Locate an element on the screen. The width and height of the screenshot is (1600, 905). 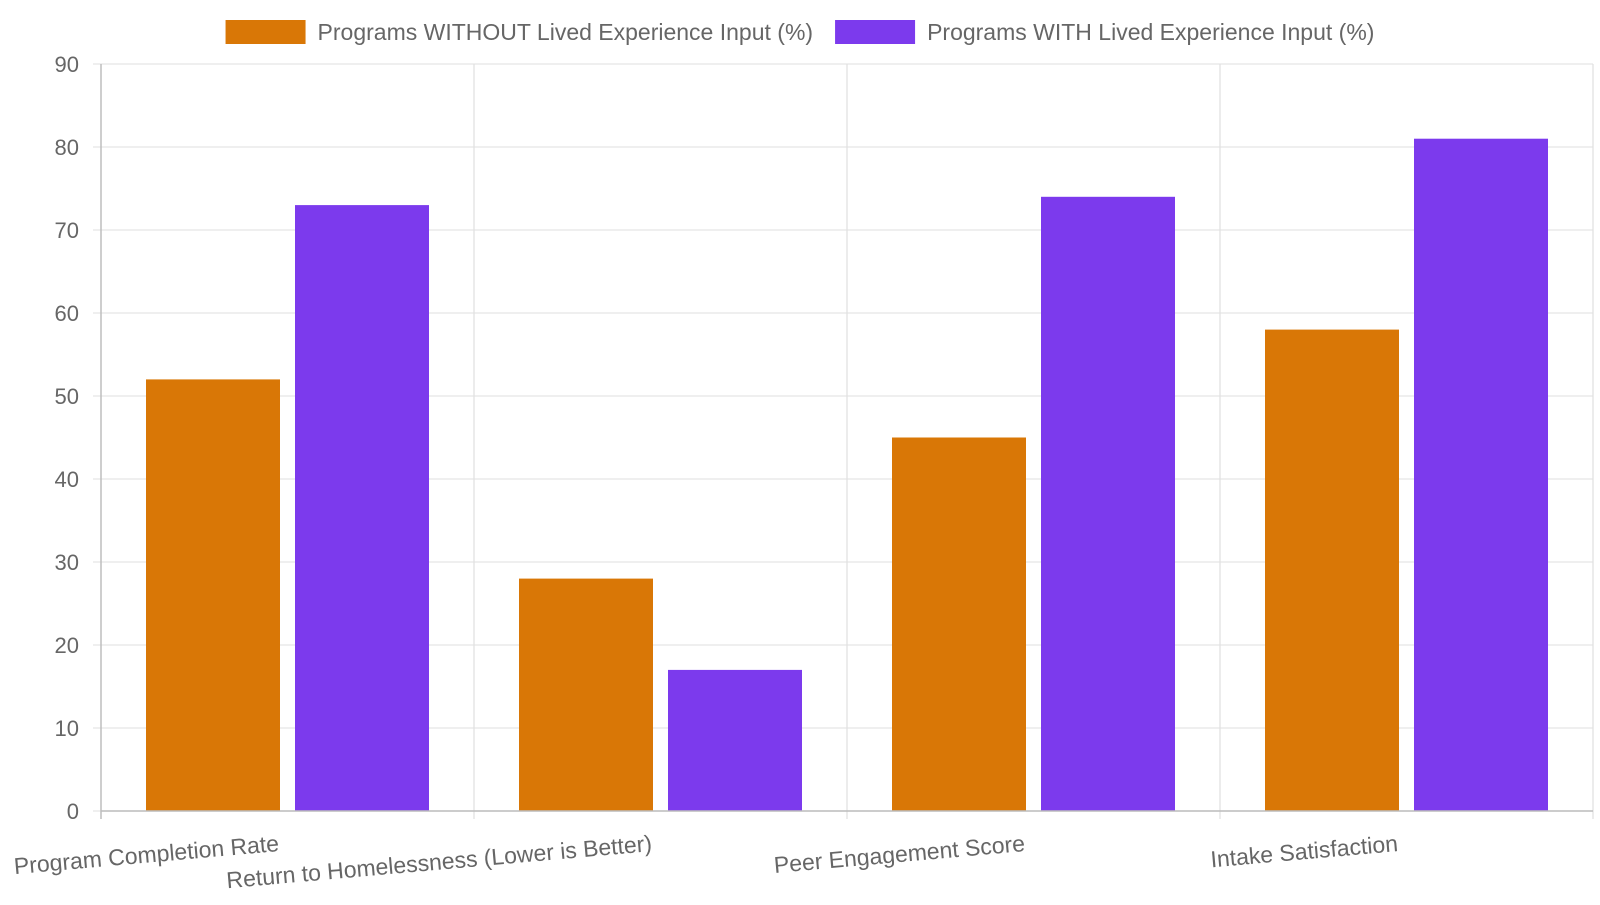
y-tick-label: 10 is located at coordinates (67, 728).